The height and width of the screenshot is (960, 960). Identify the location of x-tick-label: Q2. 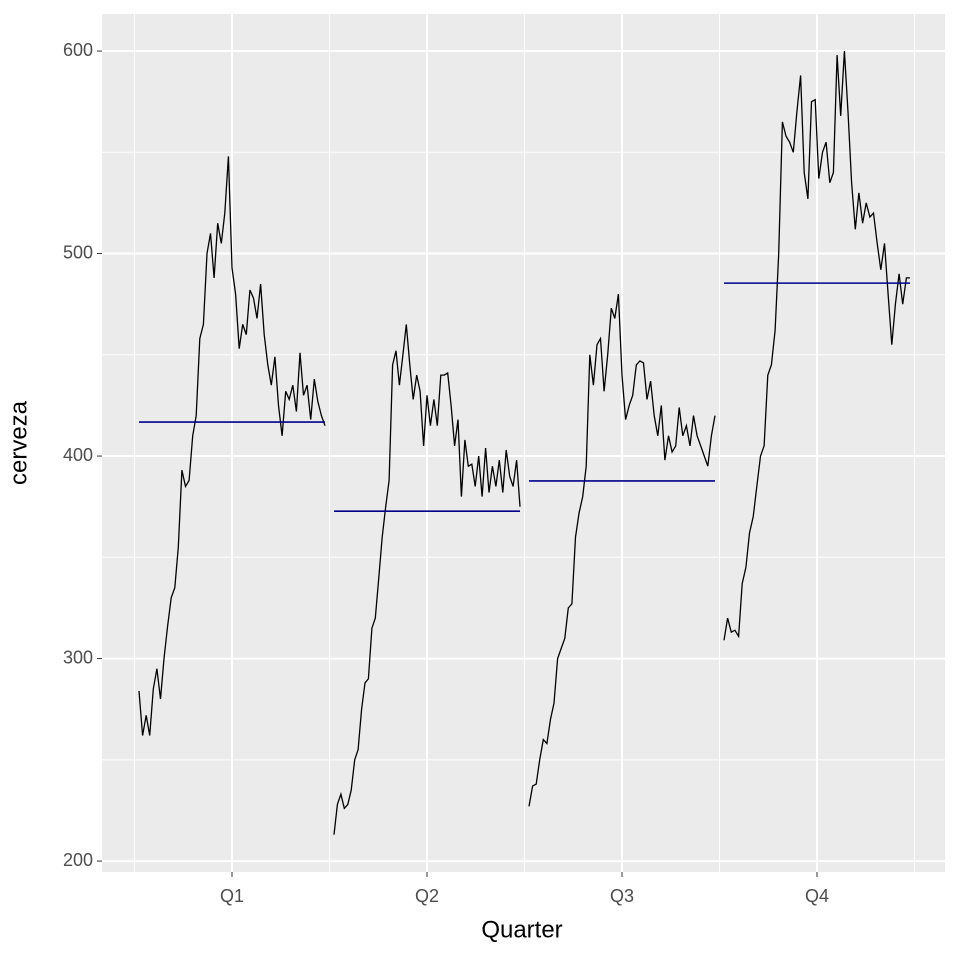
(427, 896).